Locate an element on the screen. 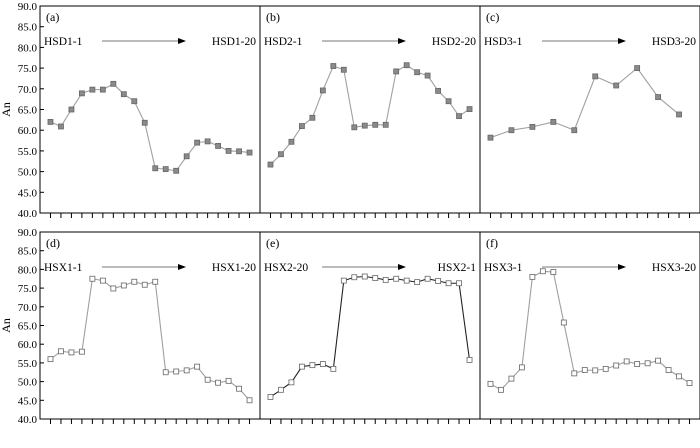 The image size is (700, 448). range-end-label: HSX1-20 is located at coordinates (234, 268).